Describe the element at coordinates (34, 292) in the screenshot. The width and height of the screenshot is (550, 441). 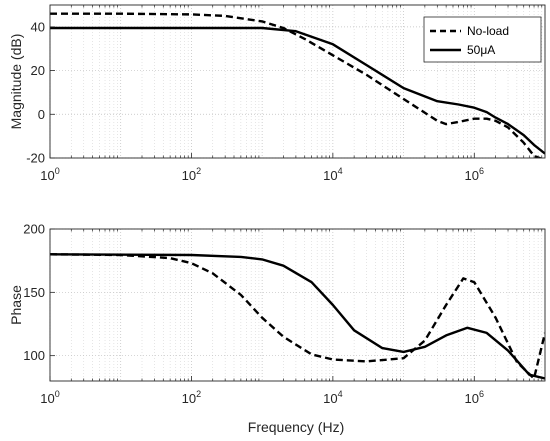
I see `y-tick-label: 150` at that location.